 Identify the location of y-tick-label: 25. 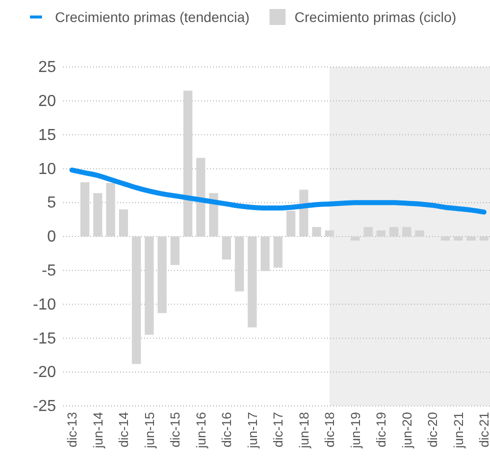
(47, 67).